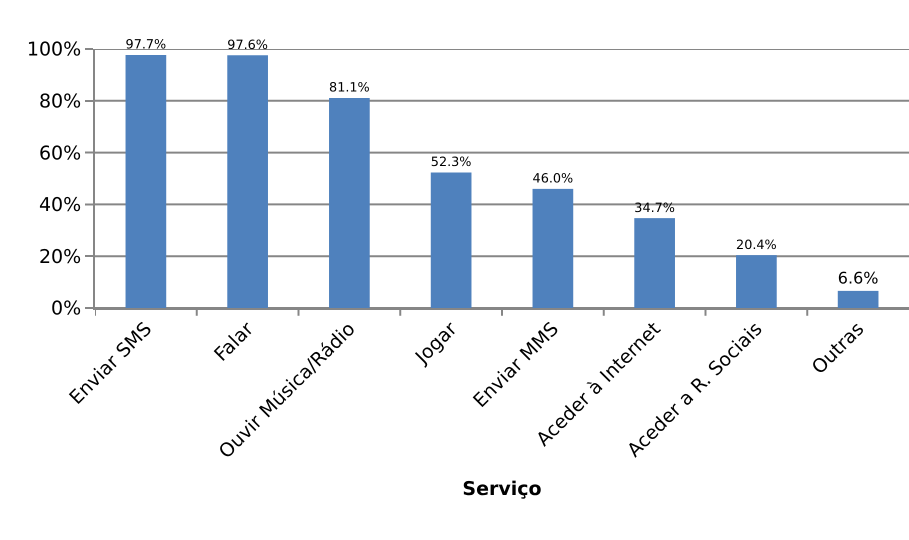 This screenshot has width=909, height=540. What do you see at coordinates (60, 205) in the screenshot?
I see `y-tick-label: 40%` at bounding box center [60, 205].